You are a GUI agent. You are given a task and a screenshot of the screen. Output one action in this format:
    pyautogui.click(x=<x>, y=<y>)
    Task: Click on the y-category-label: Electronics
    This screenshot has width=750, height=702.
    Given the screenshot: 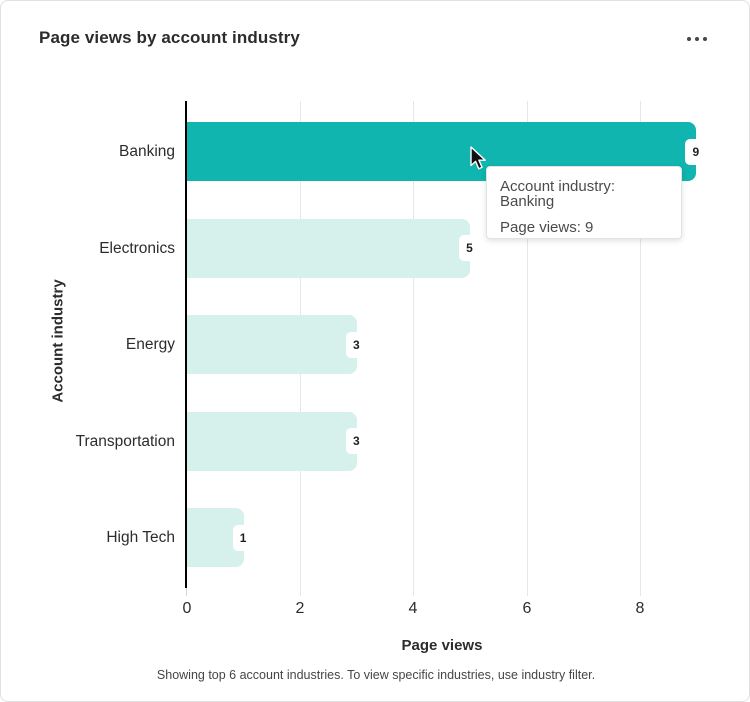 What is the action you would take?
    pyautogui.click(x=137, y=248)
    